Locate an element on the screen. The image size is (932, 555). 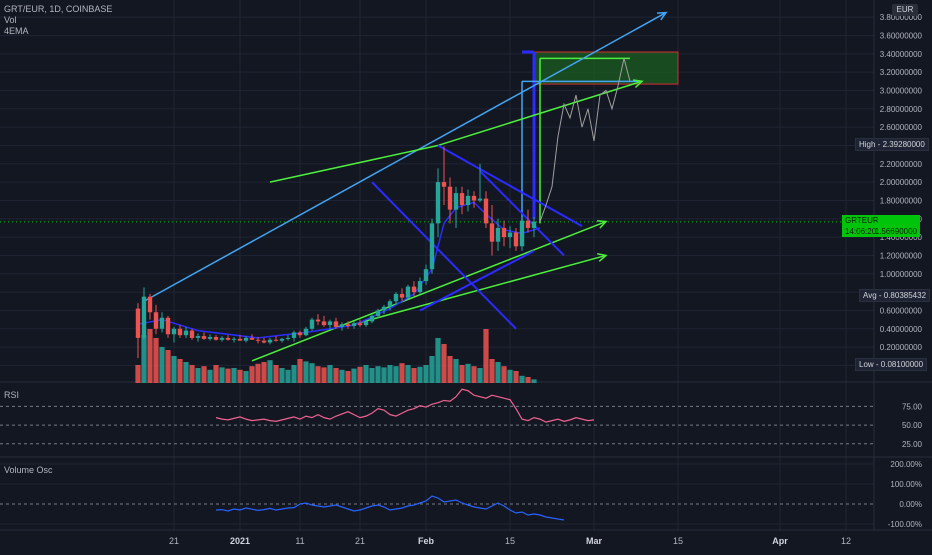
ema-line is located at coordinates (339, 270).